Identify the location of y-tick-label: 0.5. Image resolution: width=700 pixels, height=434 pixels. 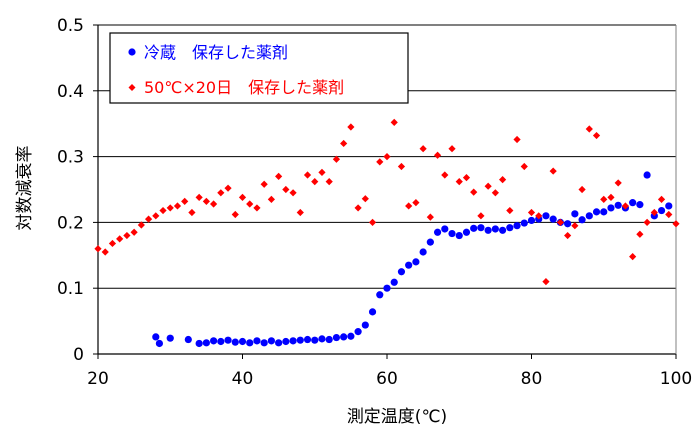
(70, 26).